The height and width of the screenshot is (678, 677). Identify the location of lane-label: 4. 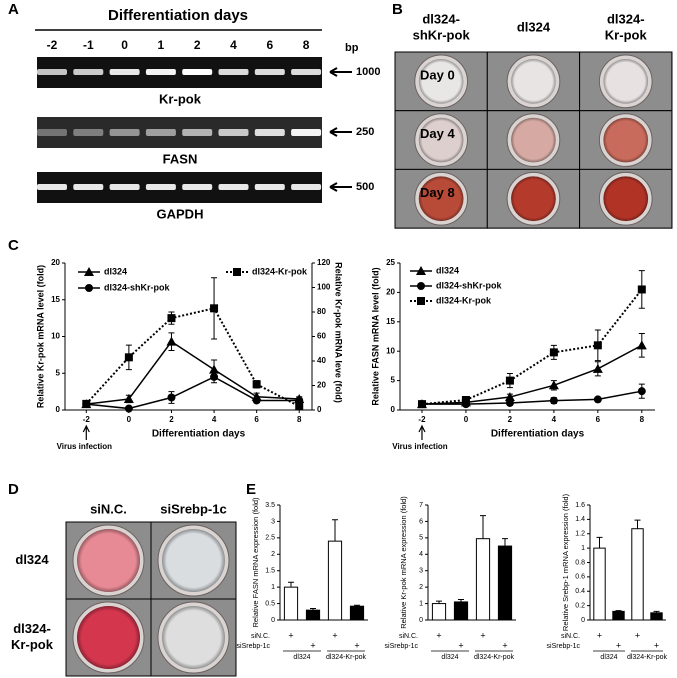
(233, 45).